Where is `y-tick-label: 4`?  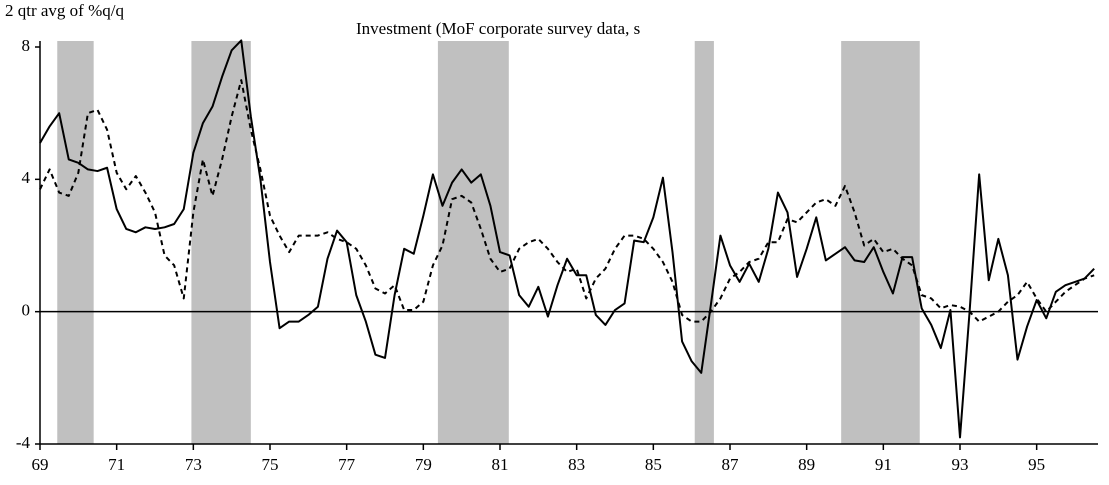 y-tick-label: 4 is located at coordinates (26, 177).